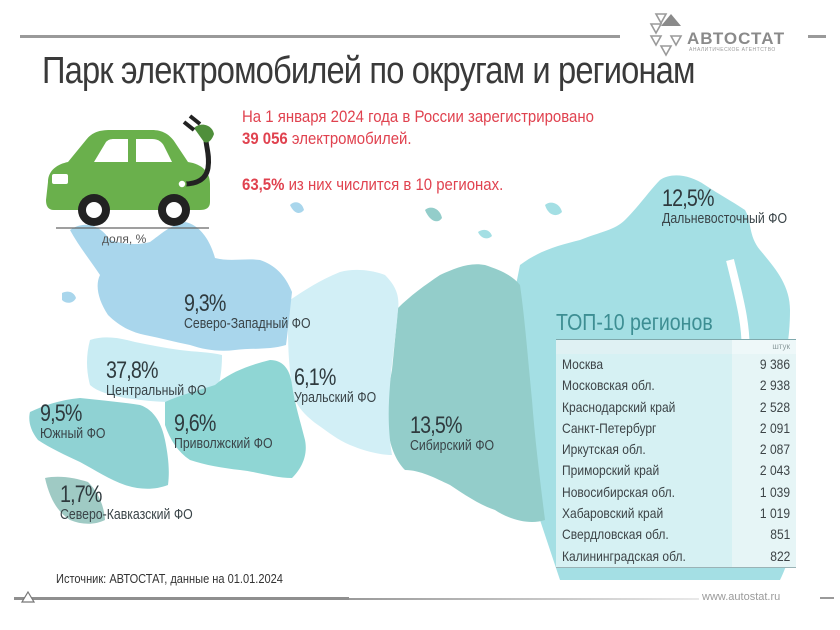 This screenshot has width=840, height=630. I want to click on region-name: Иркутская обл., so click(604, 449).